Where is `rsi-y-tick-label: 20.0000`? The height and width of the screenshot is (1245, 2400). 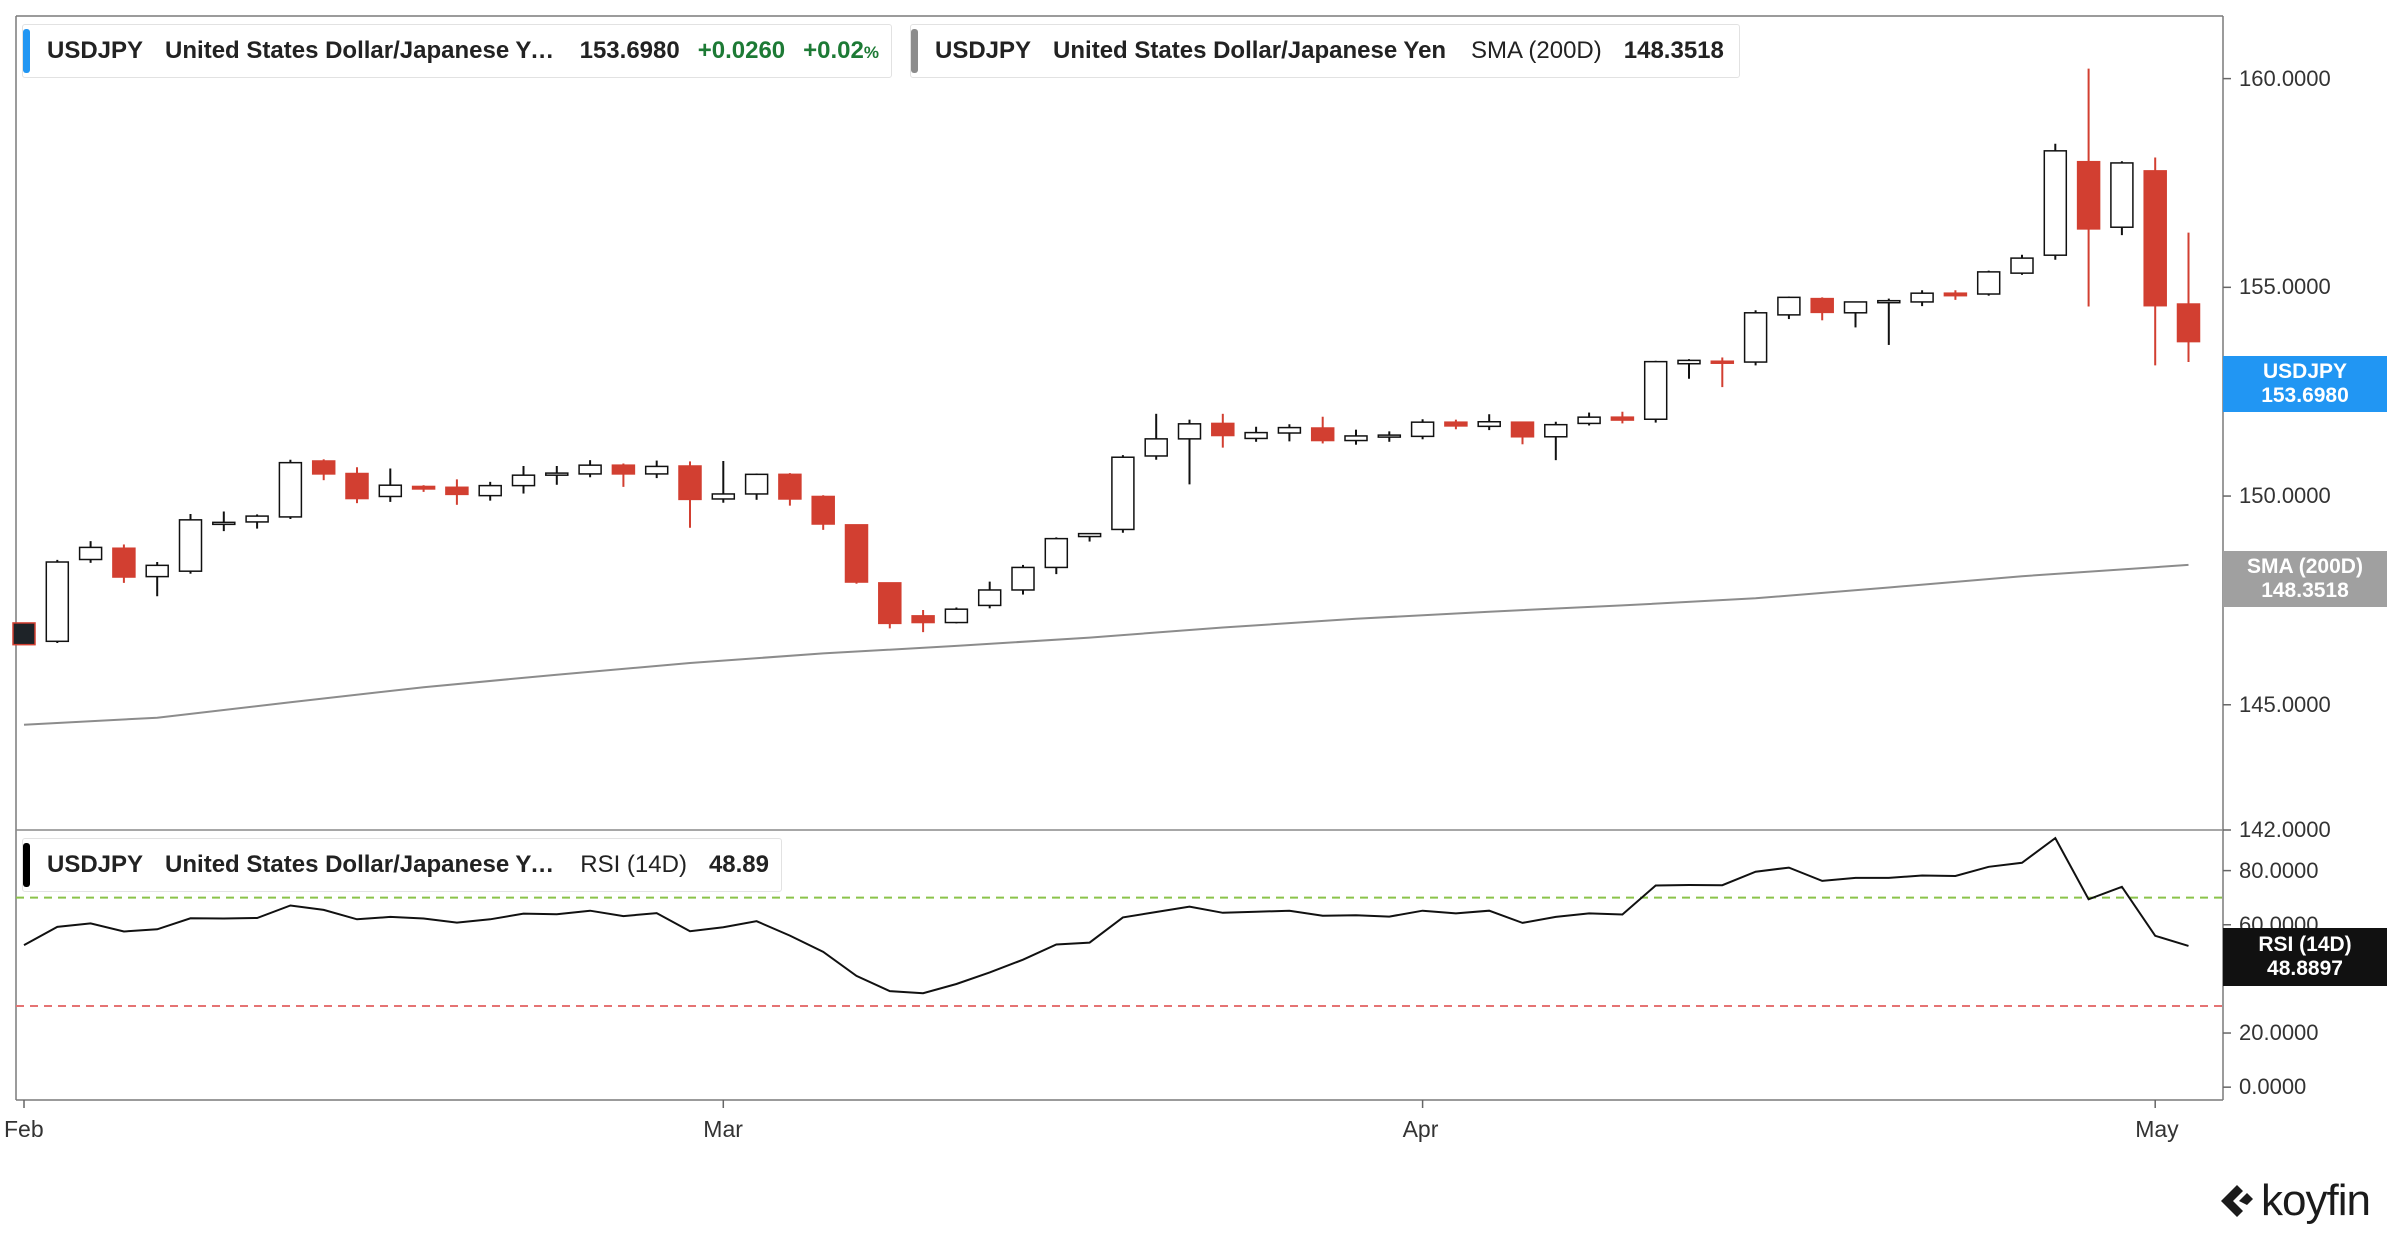
rsi-y-tick-label: 20.0000 is located at coordinates (2279, 1033).